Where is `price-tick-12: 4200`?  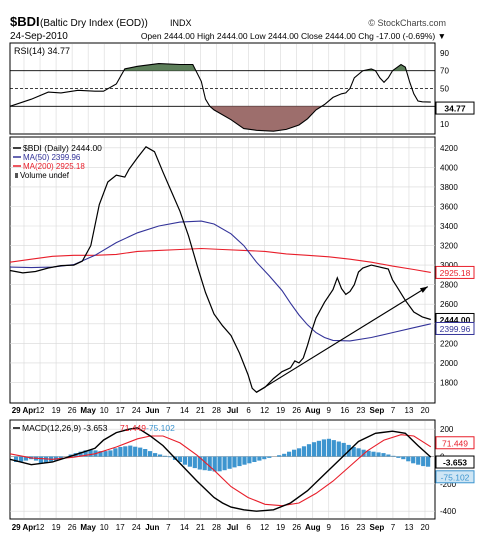 price-tick-12: 4200 is located at coordinates (449, 148).